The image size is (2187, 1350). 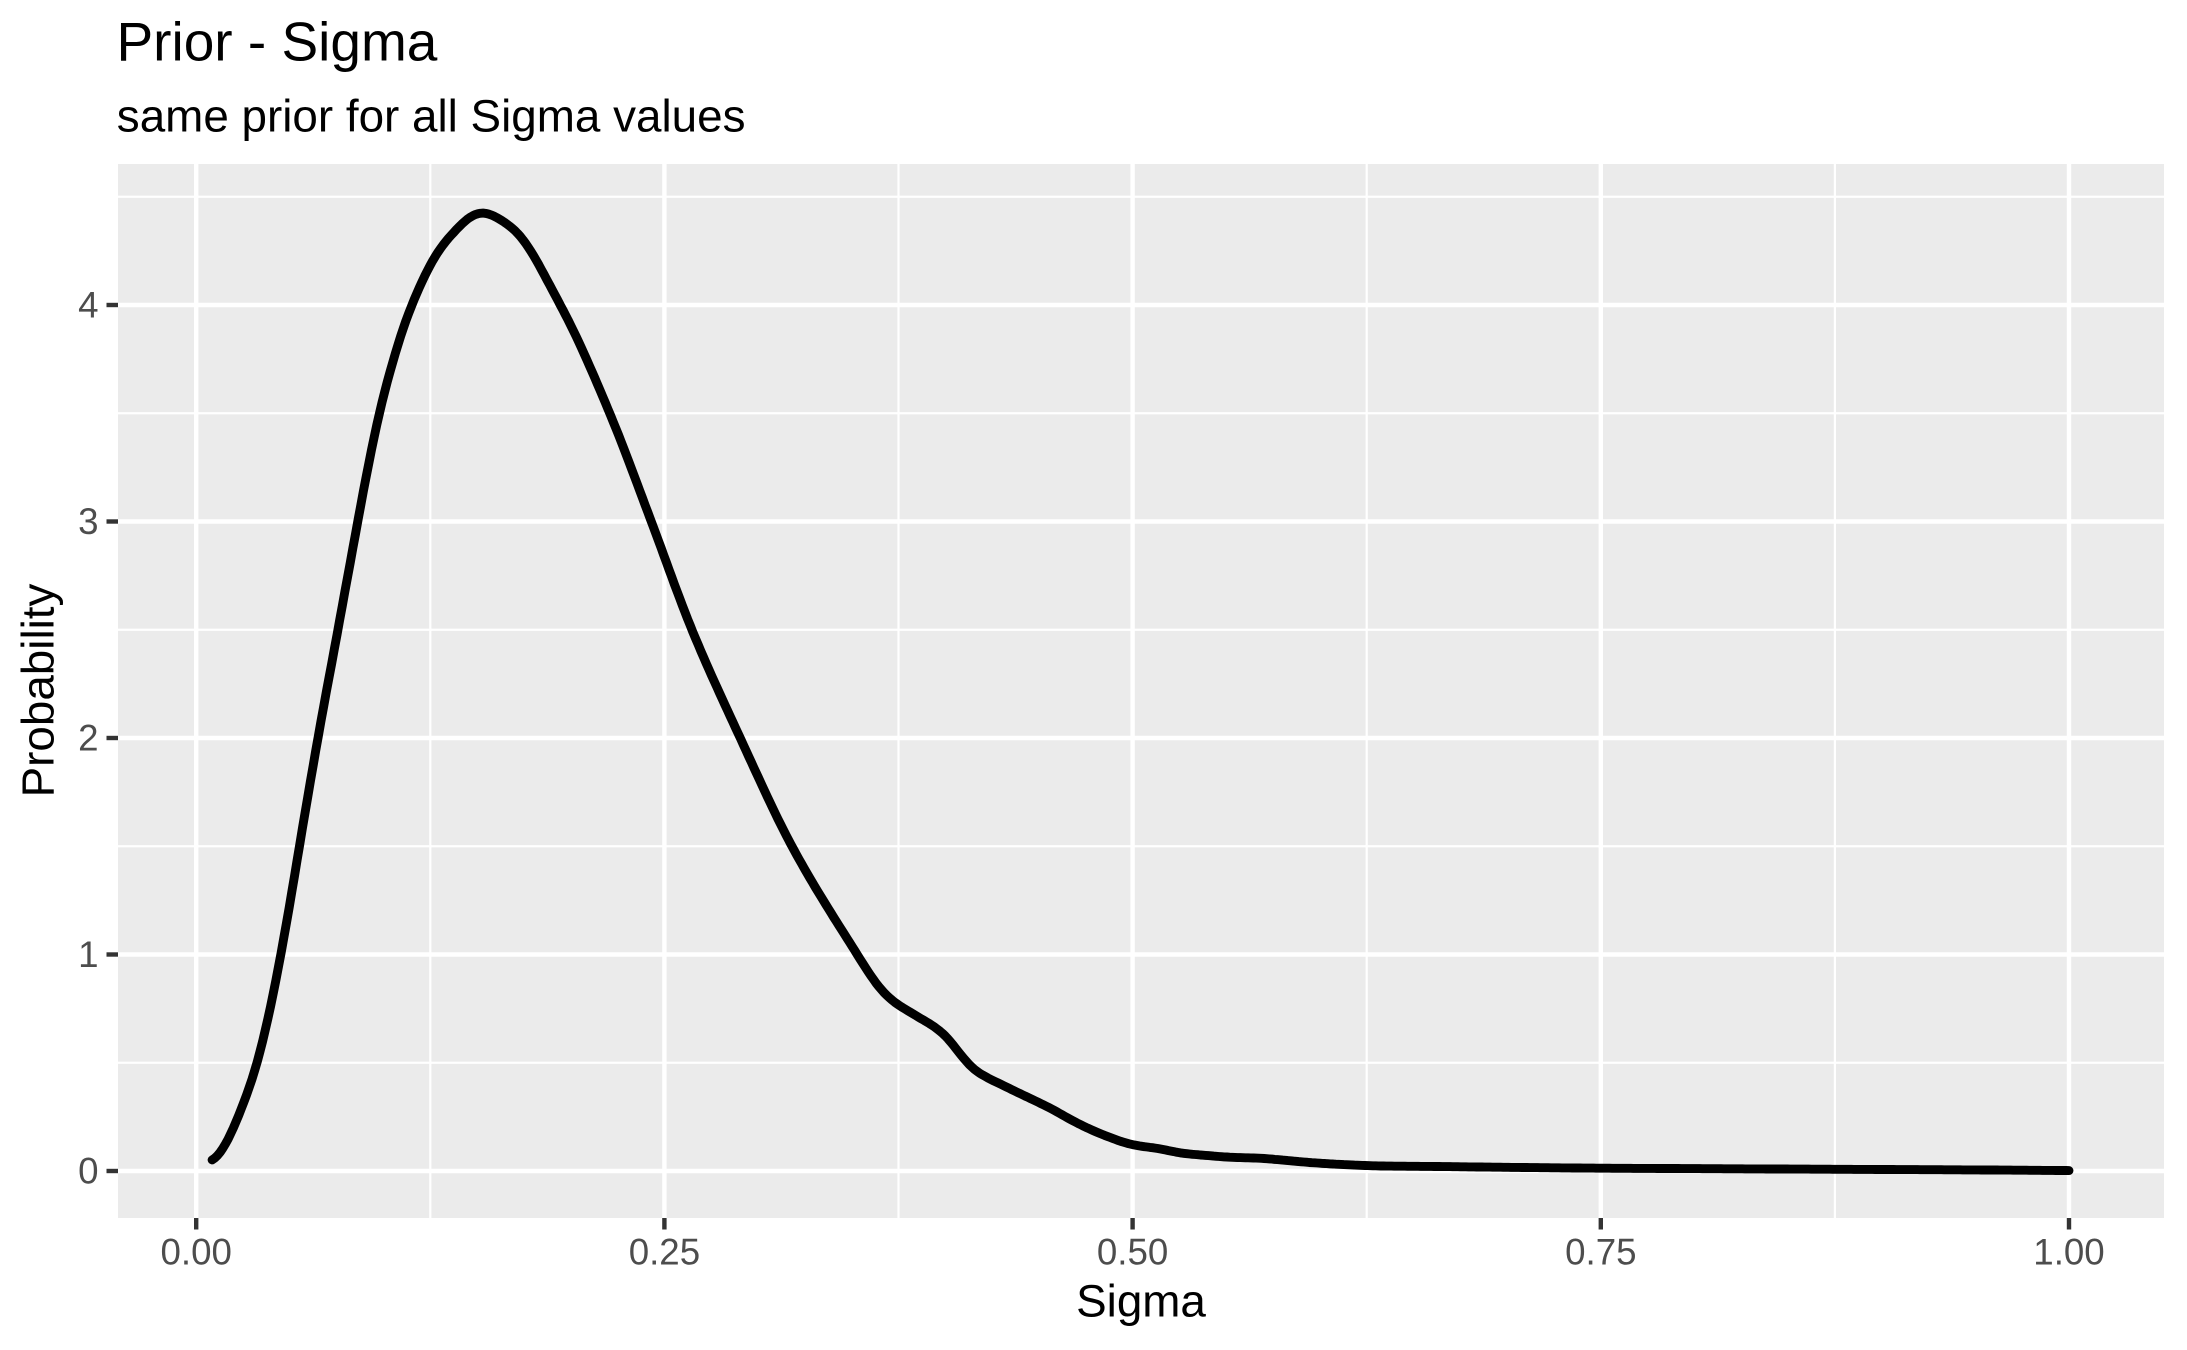 What do you see at coordinates (1132, 1252) in the screenshot?
I see `svg-text: 0.50` at bounding box center [1132, 1252].